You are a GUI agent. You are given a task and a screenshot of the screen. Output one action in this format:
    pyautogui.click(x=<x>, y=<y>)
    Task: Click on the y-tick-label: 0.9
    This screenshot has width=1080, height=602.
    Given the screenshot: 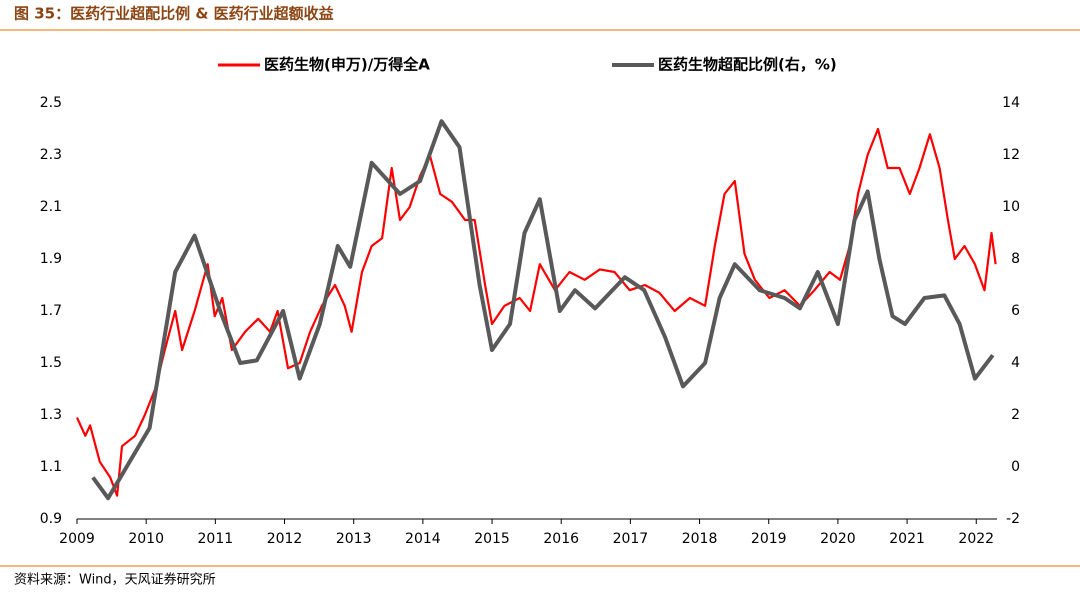 What is the action you would take?
    pyautogui.click(x=51, y=519)
    